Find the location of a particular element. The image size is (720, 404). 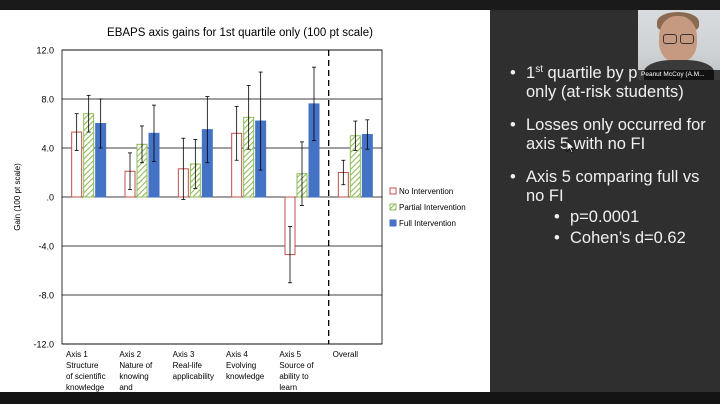

y-axis-label: Gain (100 pt scale) is located at coordinates (17, 197).